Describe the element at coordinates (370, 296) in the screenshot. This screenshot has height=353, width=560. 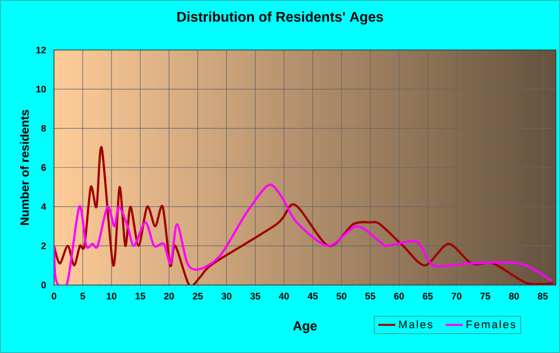
I see `x-tick-label: 55` at that location.